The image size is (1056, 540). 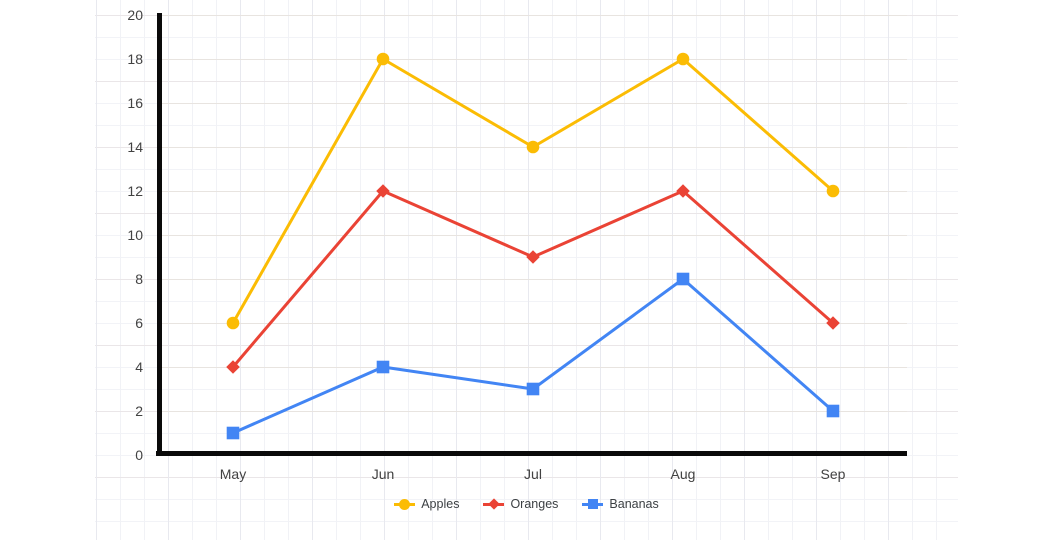 I want to click on legend-label: Oranges, so click(x=534, y=504).